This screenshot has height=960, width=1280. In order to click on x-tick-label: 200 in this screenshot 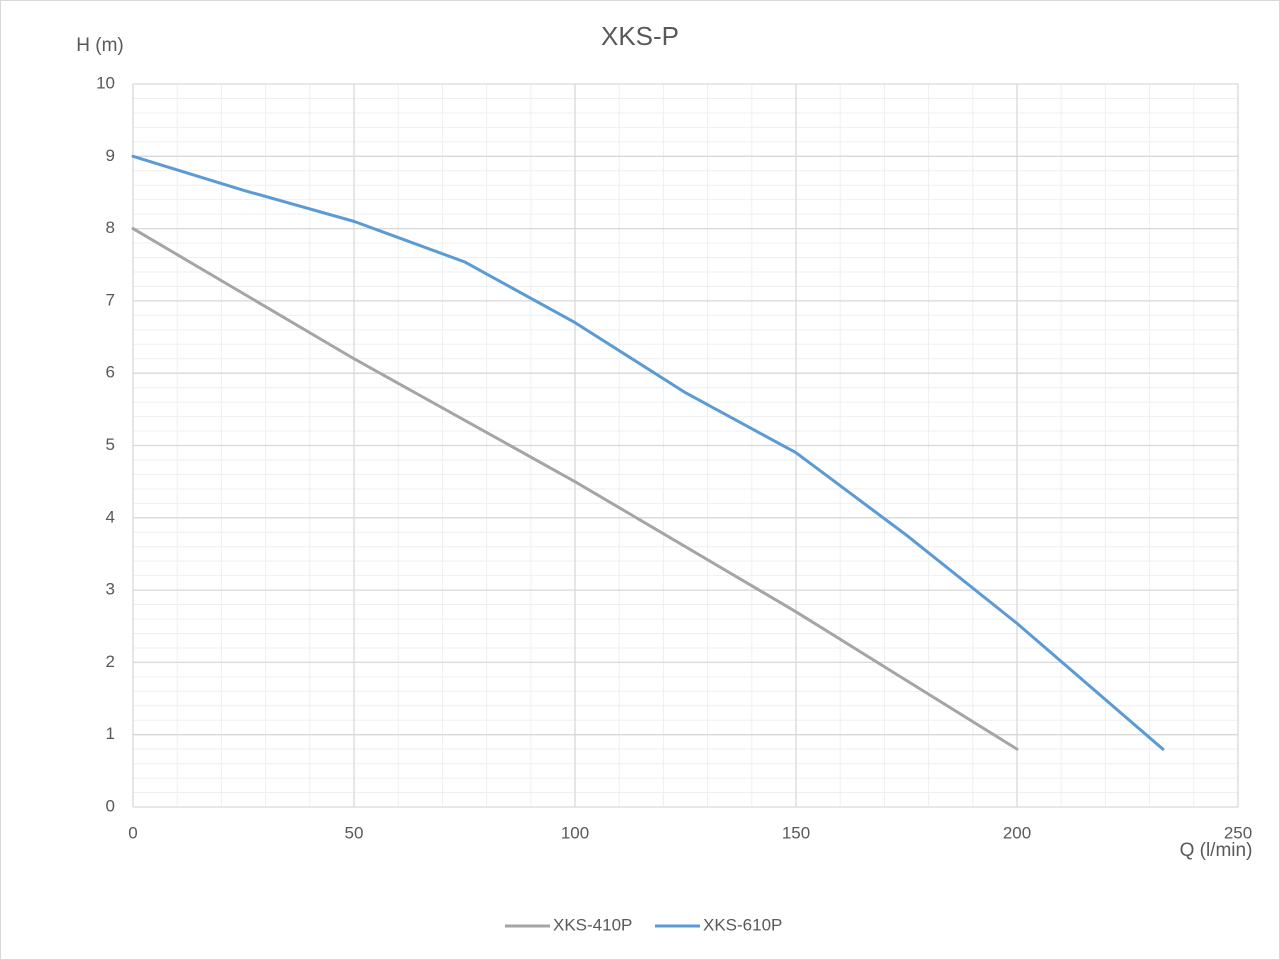, I will do `click(1017, 832)`.